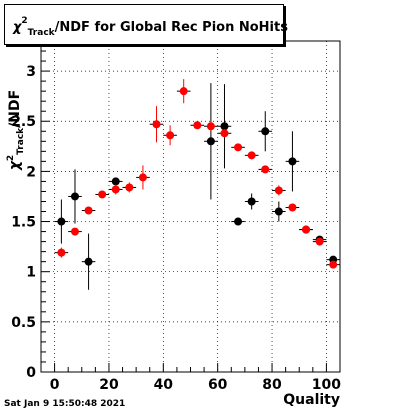 The image size is (400, 414). I want to click on y-tick-label: 1, so click(31, 273).